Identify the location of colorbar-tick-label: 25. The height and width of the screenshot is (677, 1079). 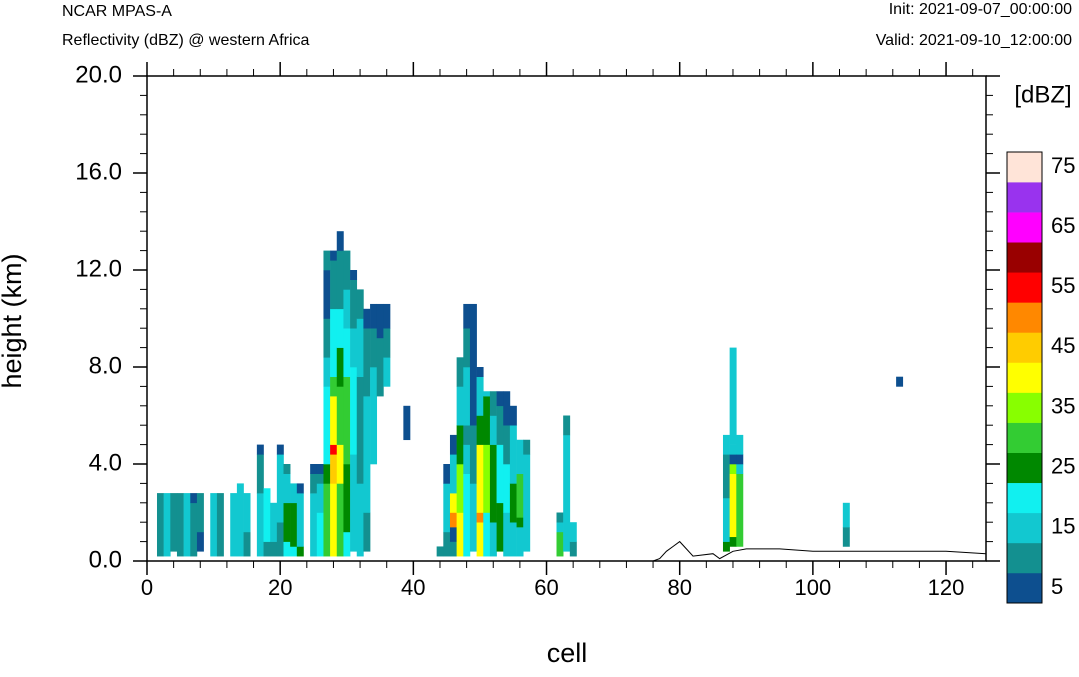
(1063, 466).